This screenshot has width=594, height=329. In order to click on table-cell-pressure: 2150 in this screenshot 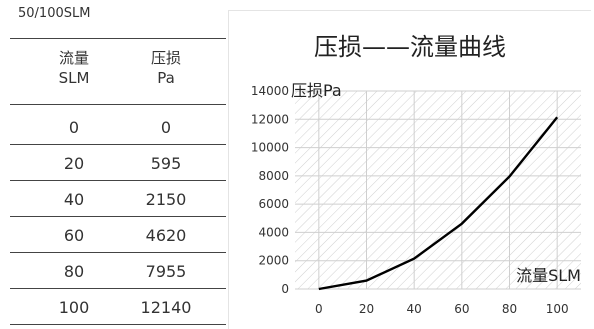, I will do `click(166, 199)`.